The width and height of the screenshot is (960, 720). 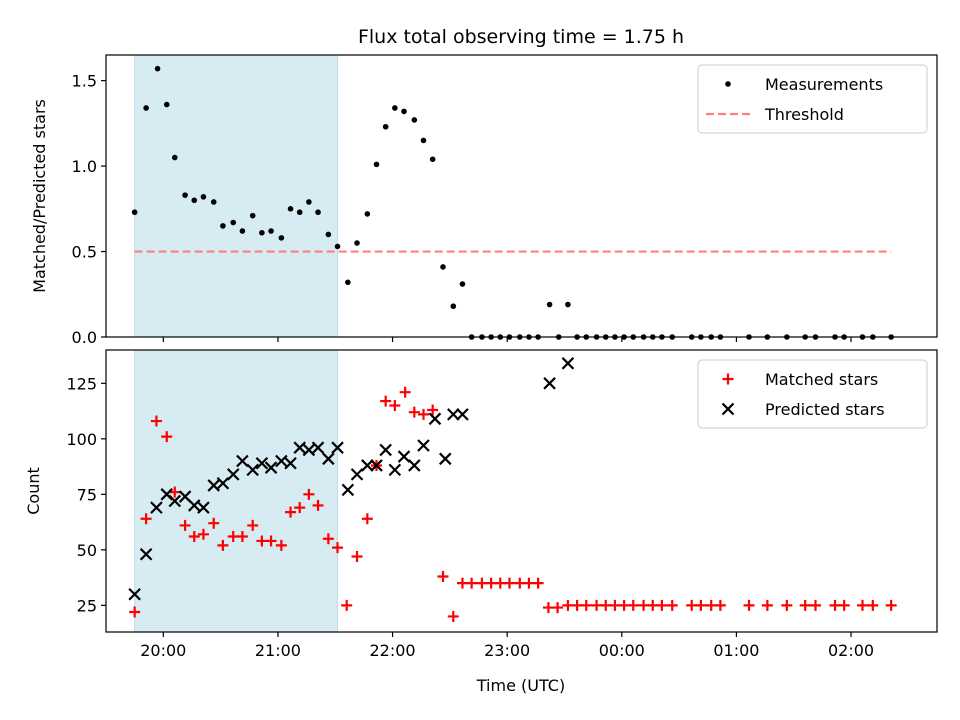 I want to click on y-tick-label: 1.0, so click(x=84, y=166).